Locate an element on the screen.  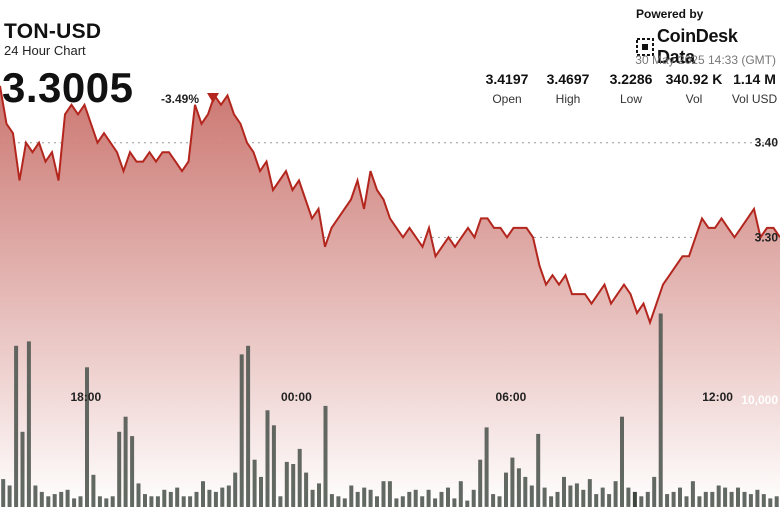
price-change: -3.49% is located at coordinates (180, 99).